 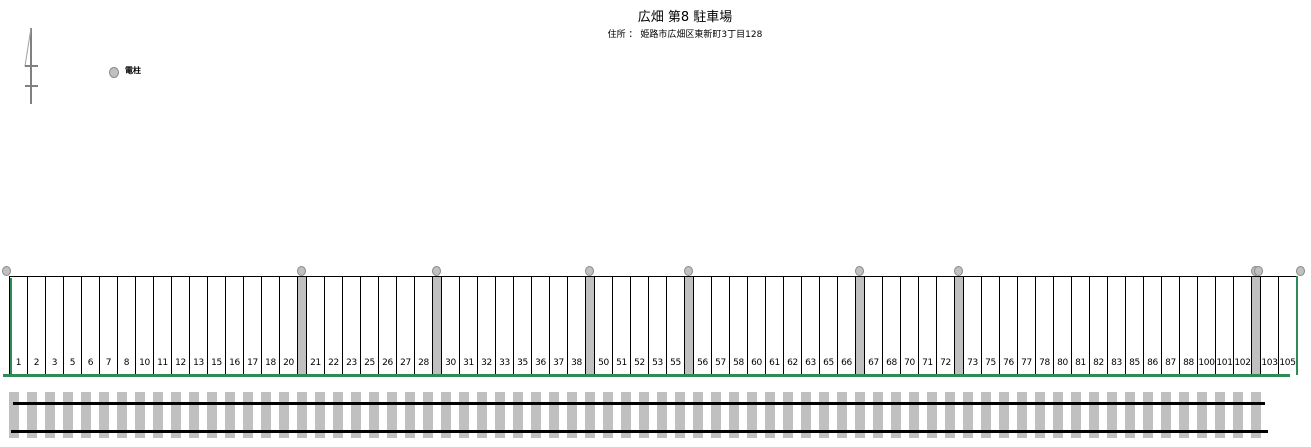 I want to click on parking-stall: 82, so click(x=1098, y=326).